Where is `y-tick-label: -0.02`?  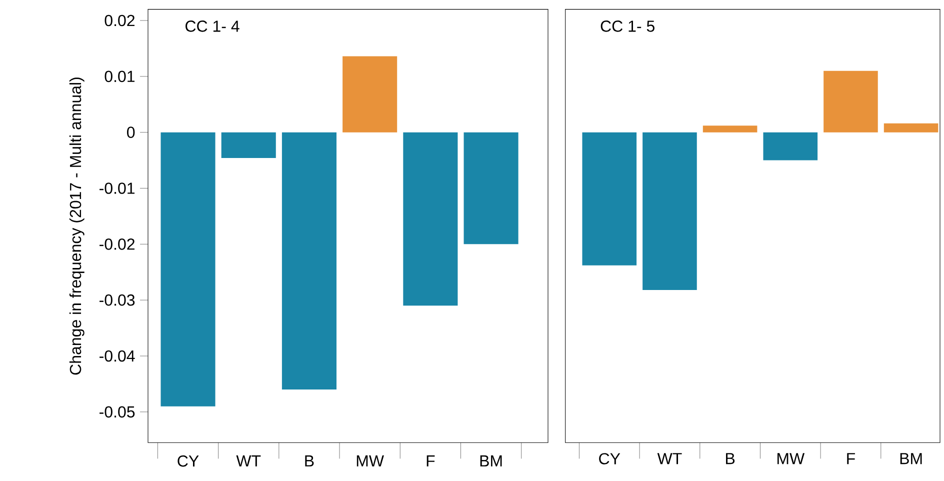
y-tick-label: -0.02 is located at coordinates (117, 244).